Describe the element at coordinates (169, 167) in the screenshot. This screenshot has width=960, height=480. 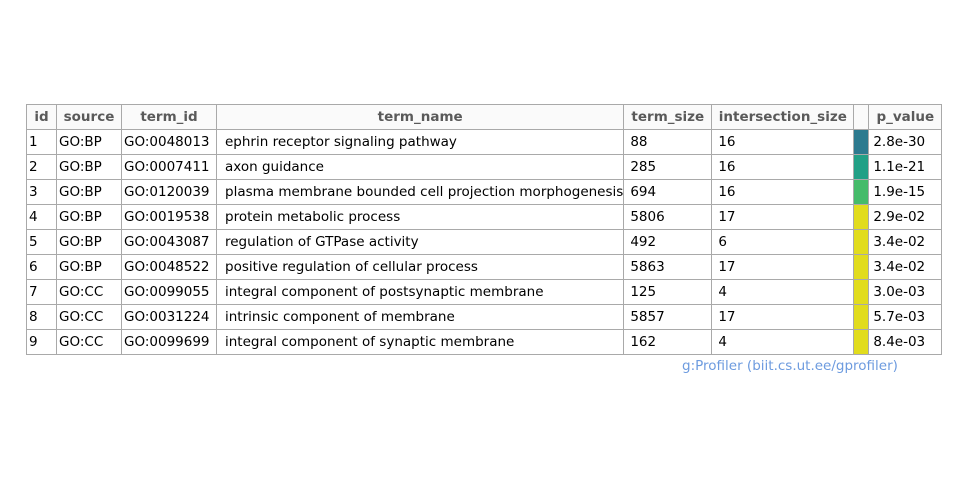
I see `cell-term-id: GO:0007411` at that location.